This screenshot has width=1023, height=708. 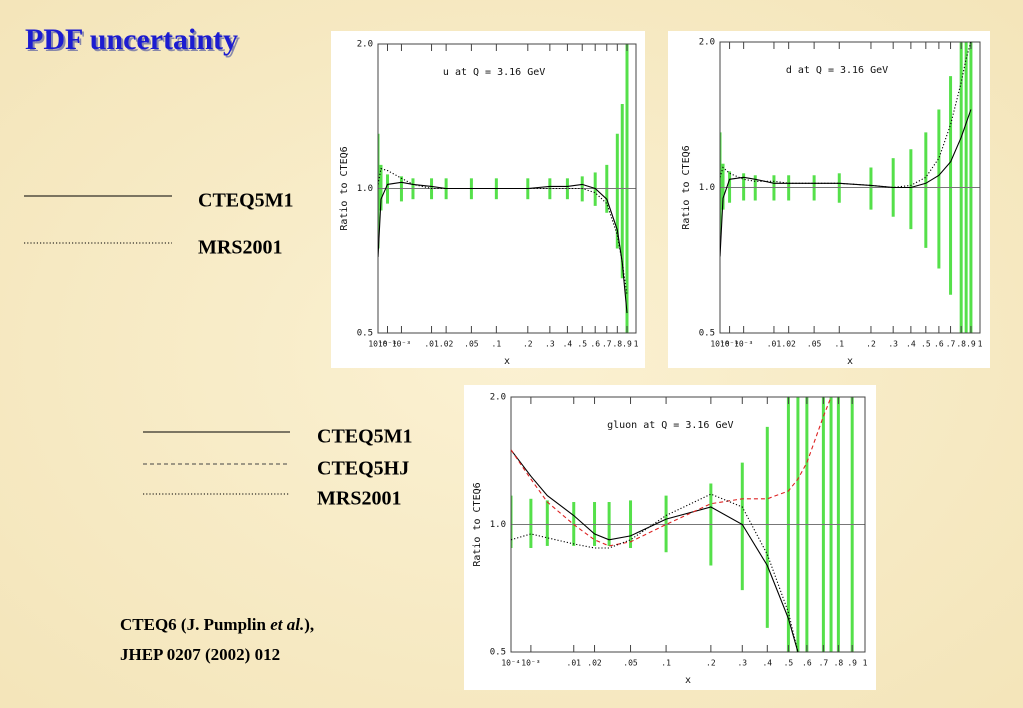 I want to click on title-shadow: PDF uncertainty, so click(x=133, y=41).